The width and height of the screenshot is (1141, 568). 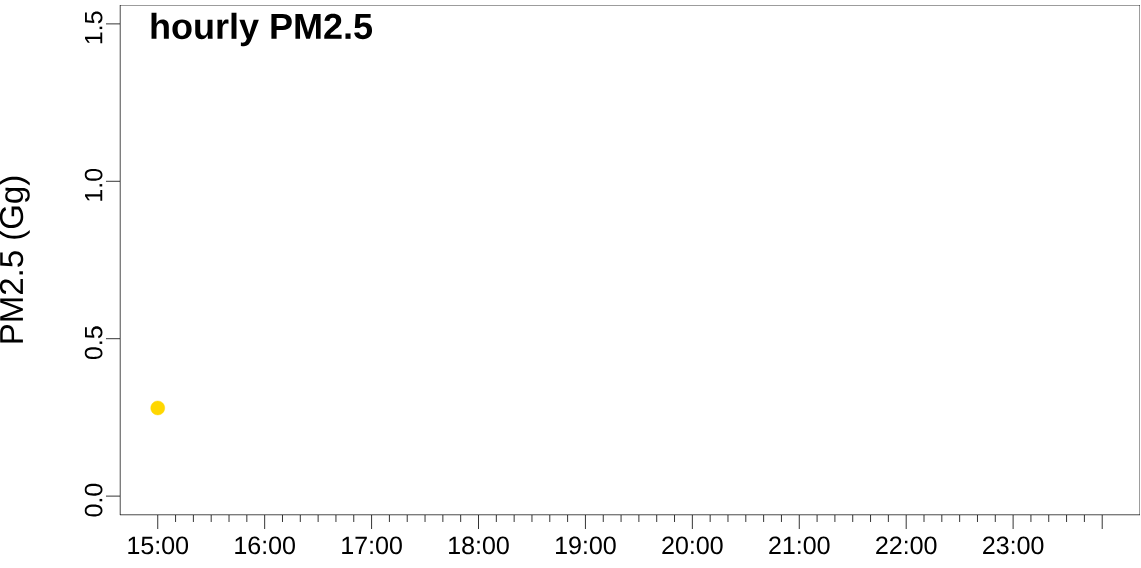 What do you see at coordinates (692, 545) in the screenshot?
I see `x-tick-label: 20:00` at bounding box center [692, 545].